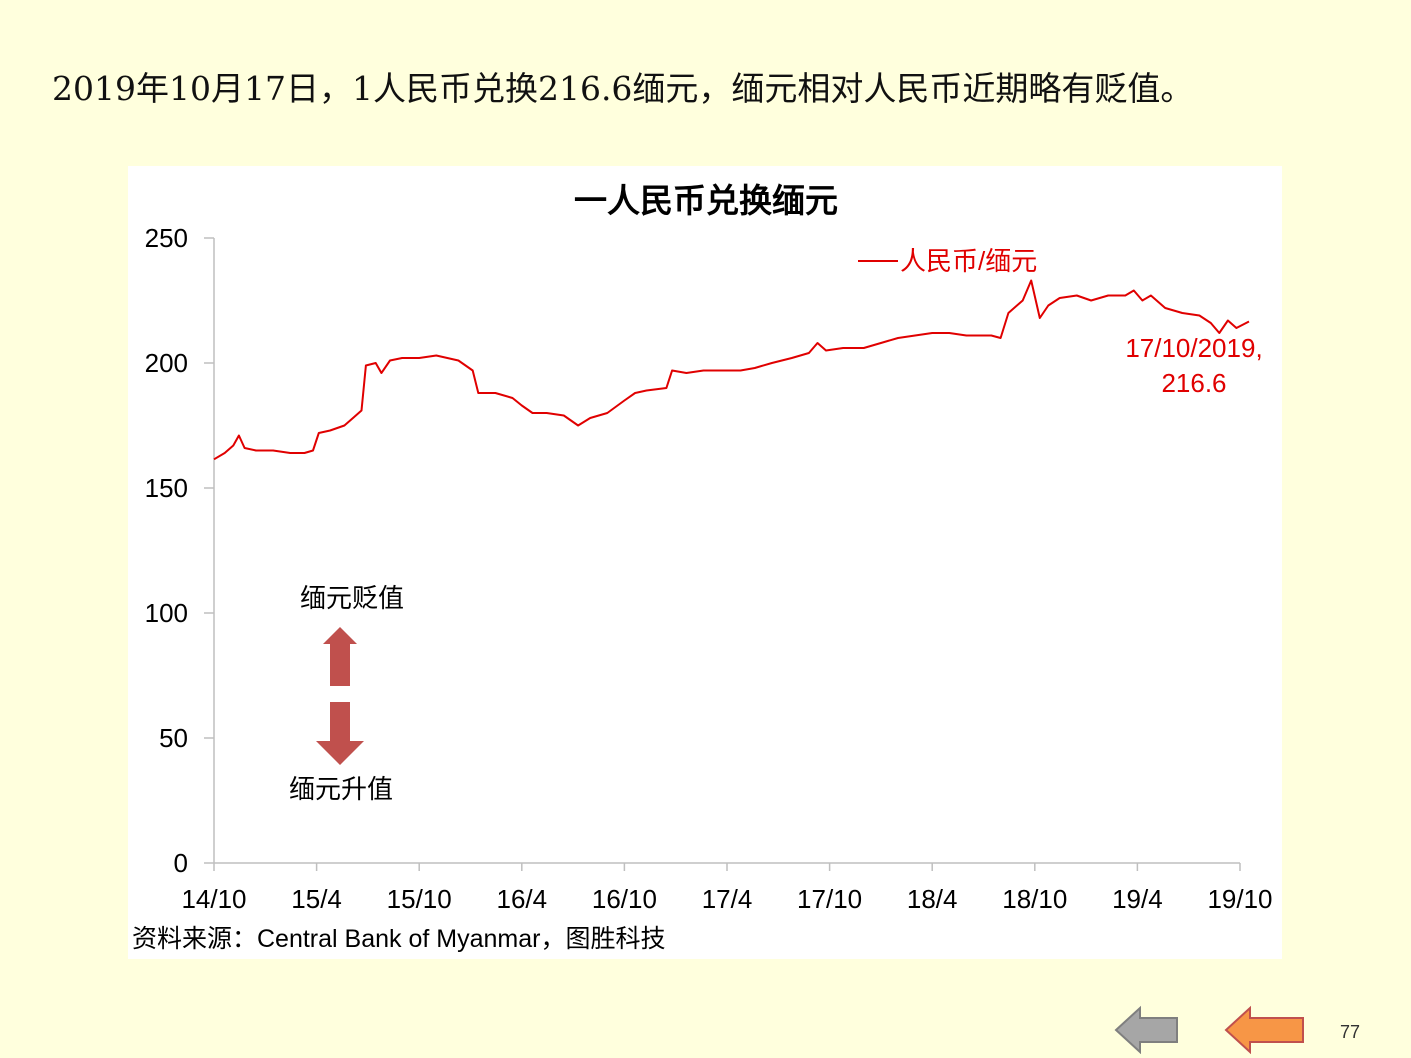  What do you see at coordinates (166, 238) in the screenshot?
I see `y-tick-label: 250` at bounding box center [166, 238].